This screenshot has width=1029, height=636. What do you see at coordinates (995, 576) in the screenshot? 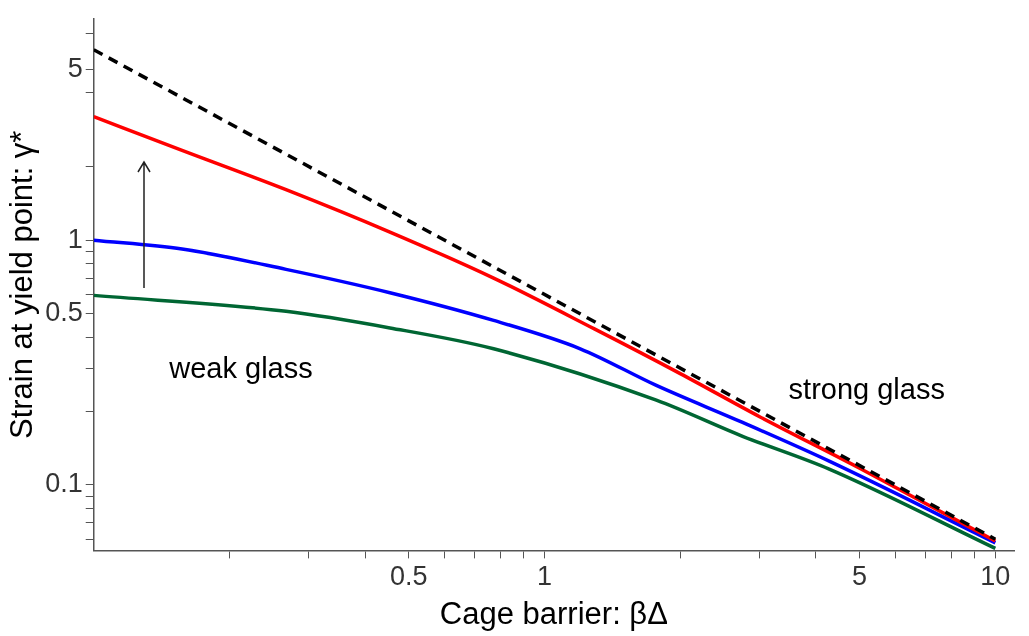
I see `x-tick-label: 10` at bounding box center [995, 576].